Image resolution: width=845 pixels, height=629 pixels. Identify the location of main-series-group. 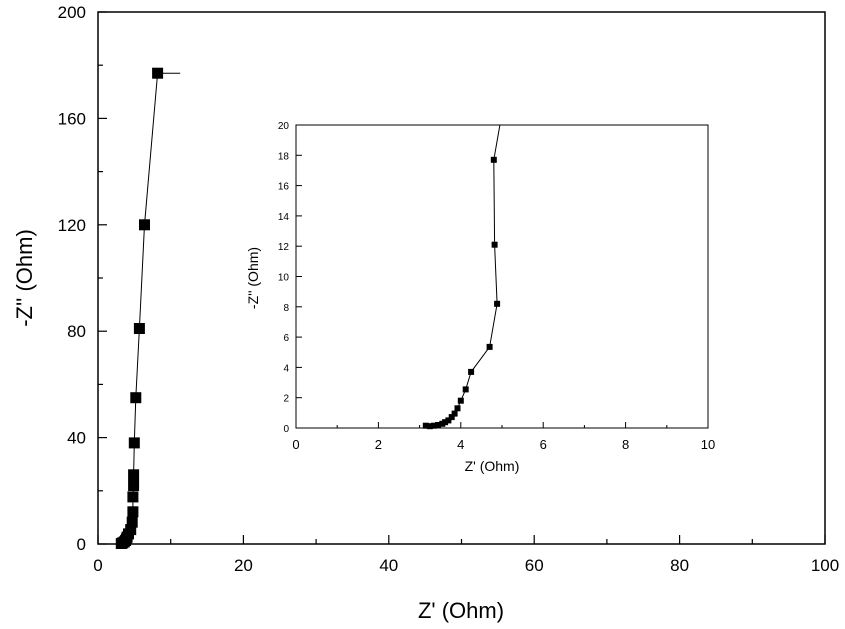
(148, 308).